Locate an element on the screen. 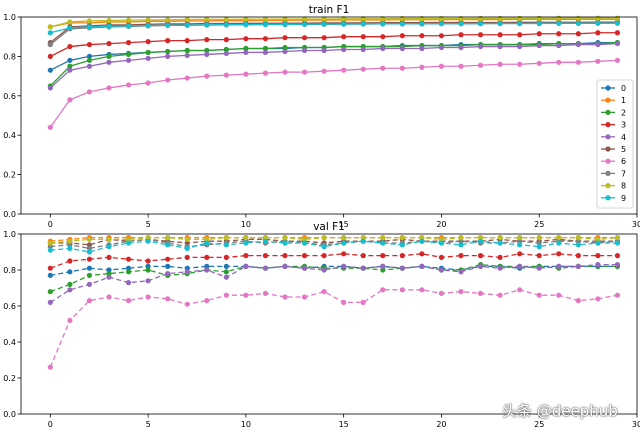 The height and width of the screenshot is (432, 640). legend-label: 6 is located at coordinates (623, 161).